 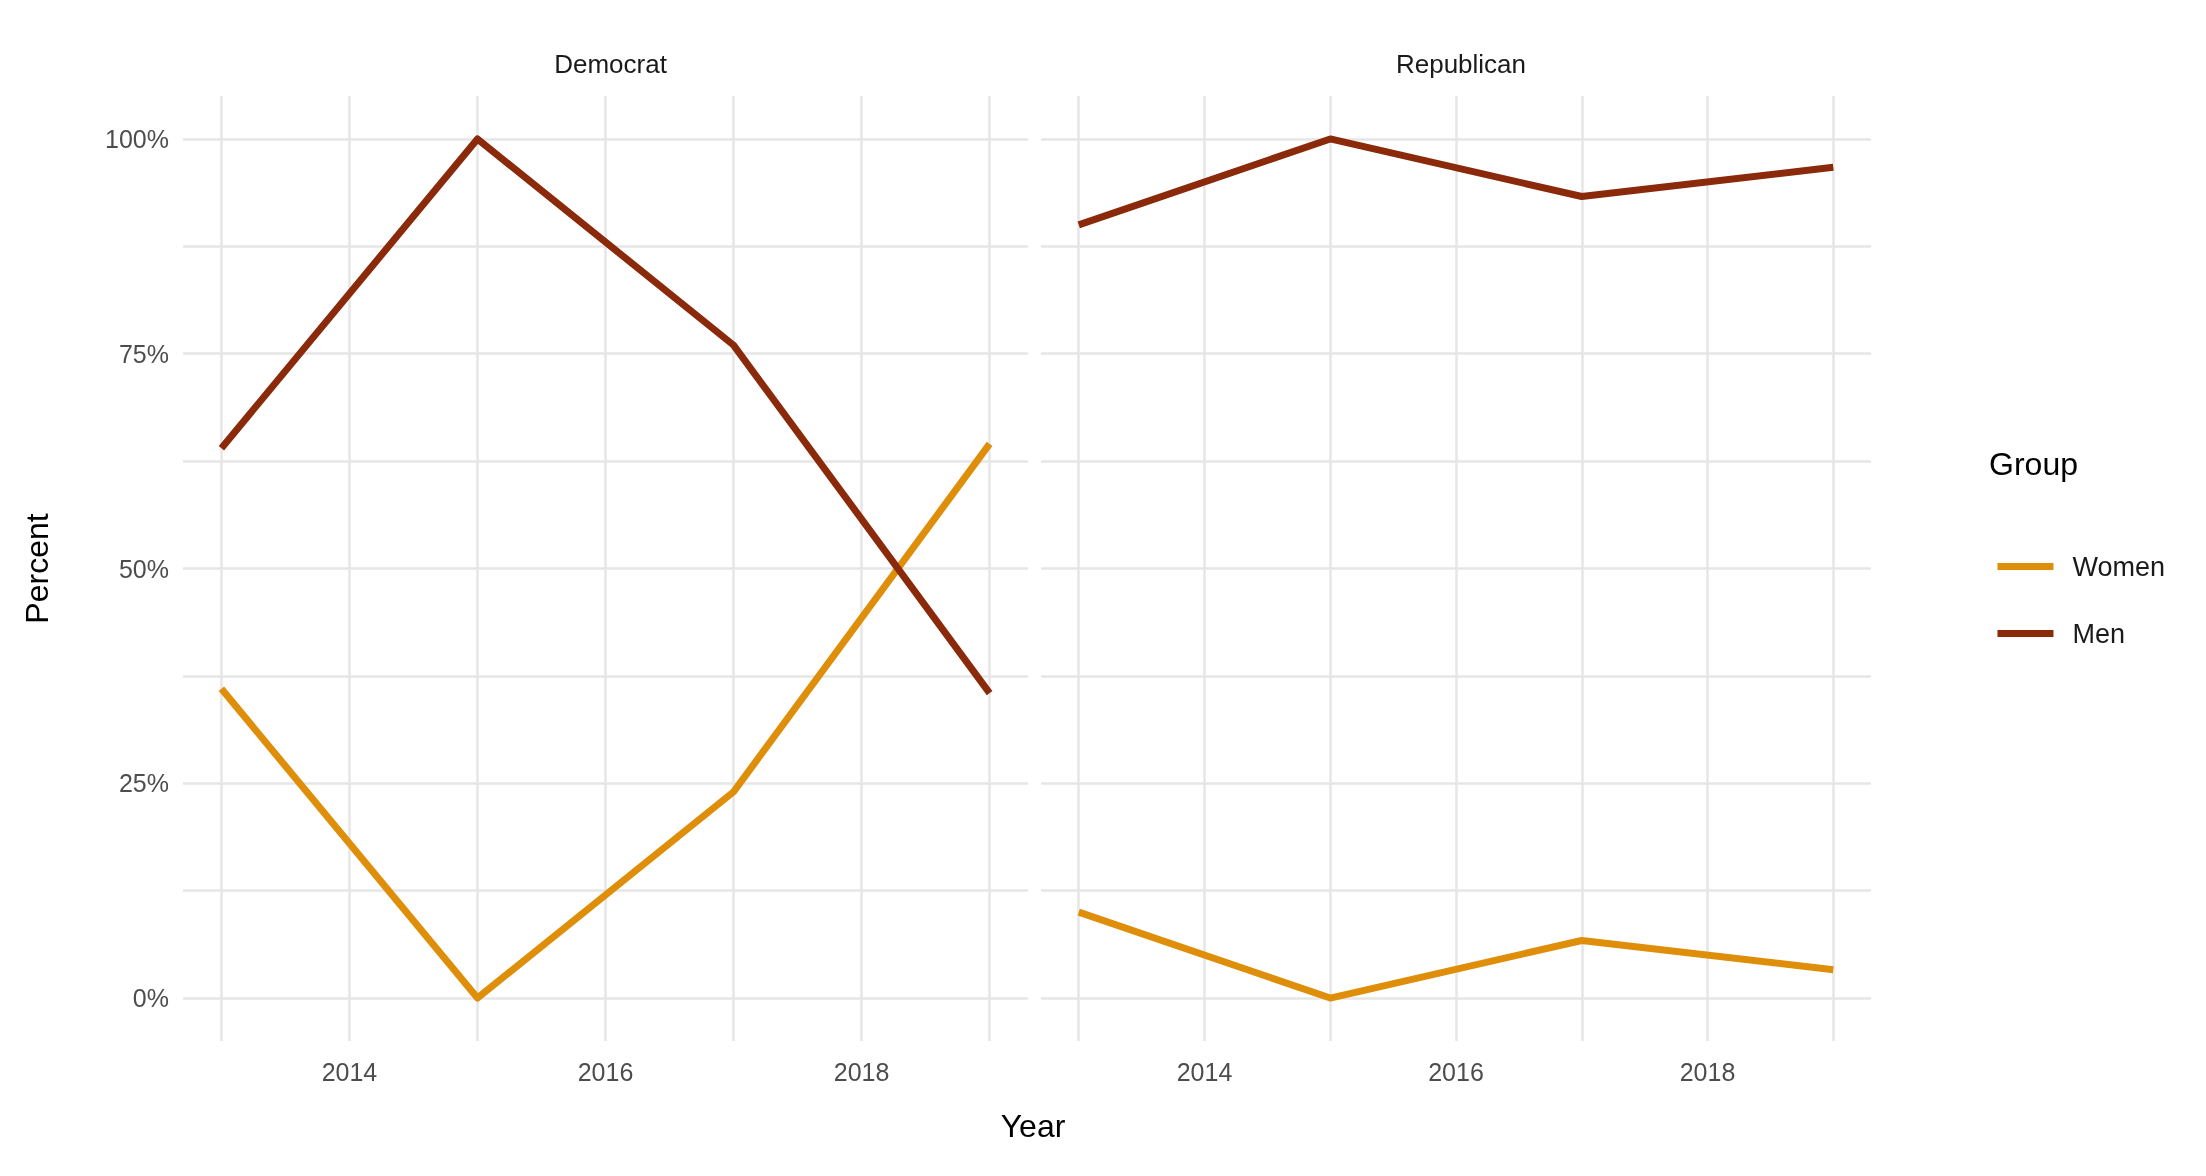 I want to click on y-tick-label: 75%, so click(x=143, y=353).